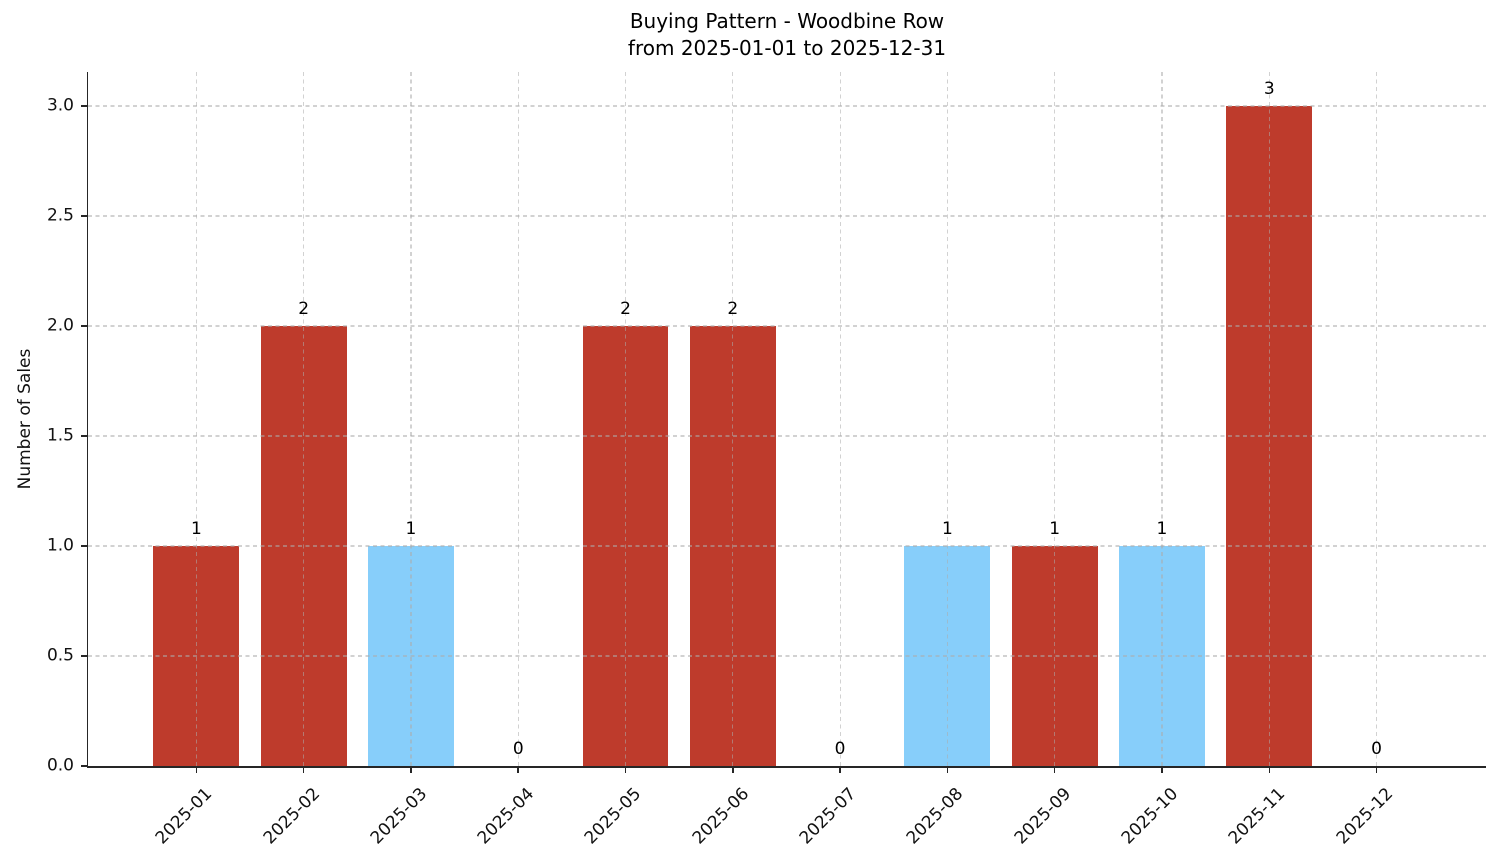 This screenshot has width=1501, height=863. What do you see at coordinates (786, 767) in the screenshot?
I see `x-axis-spine` at bounding box center [786, 767].